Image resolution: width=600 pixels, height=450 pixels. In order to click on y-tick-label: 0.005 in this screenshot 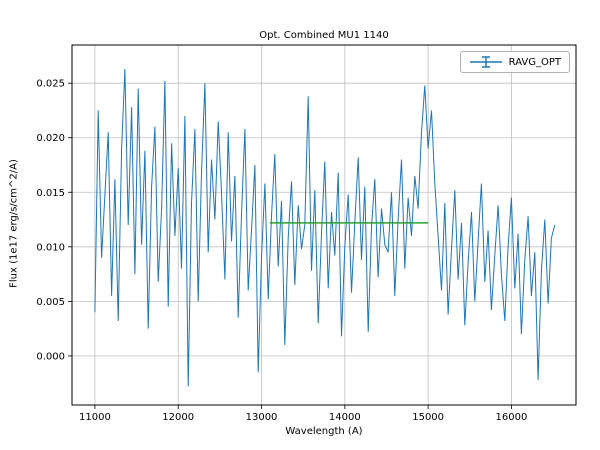, I will do `click(50, 302)`.